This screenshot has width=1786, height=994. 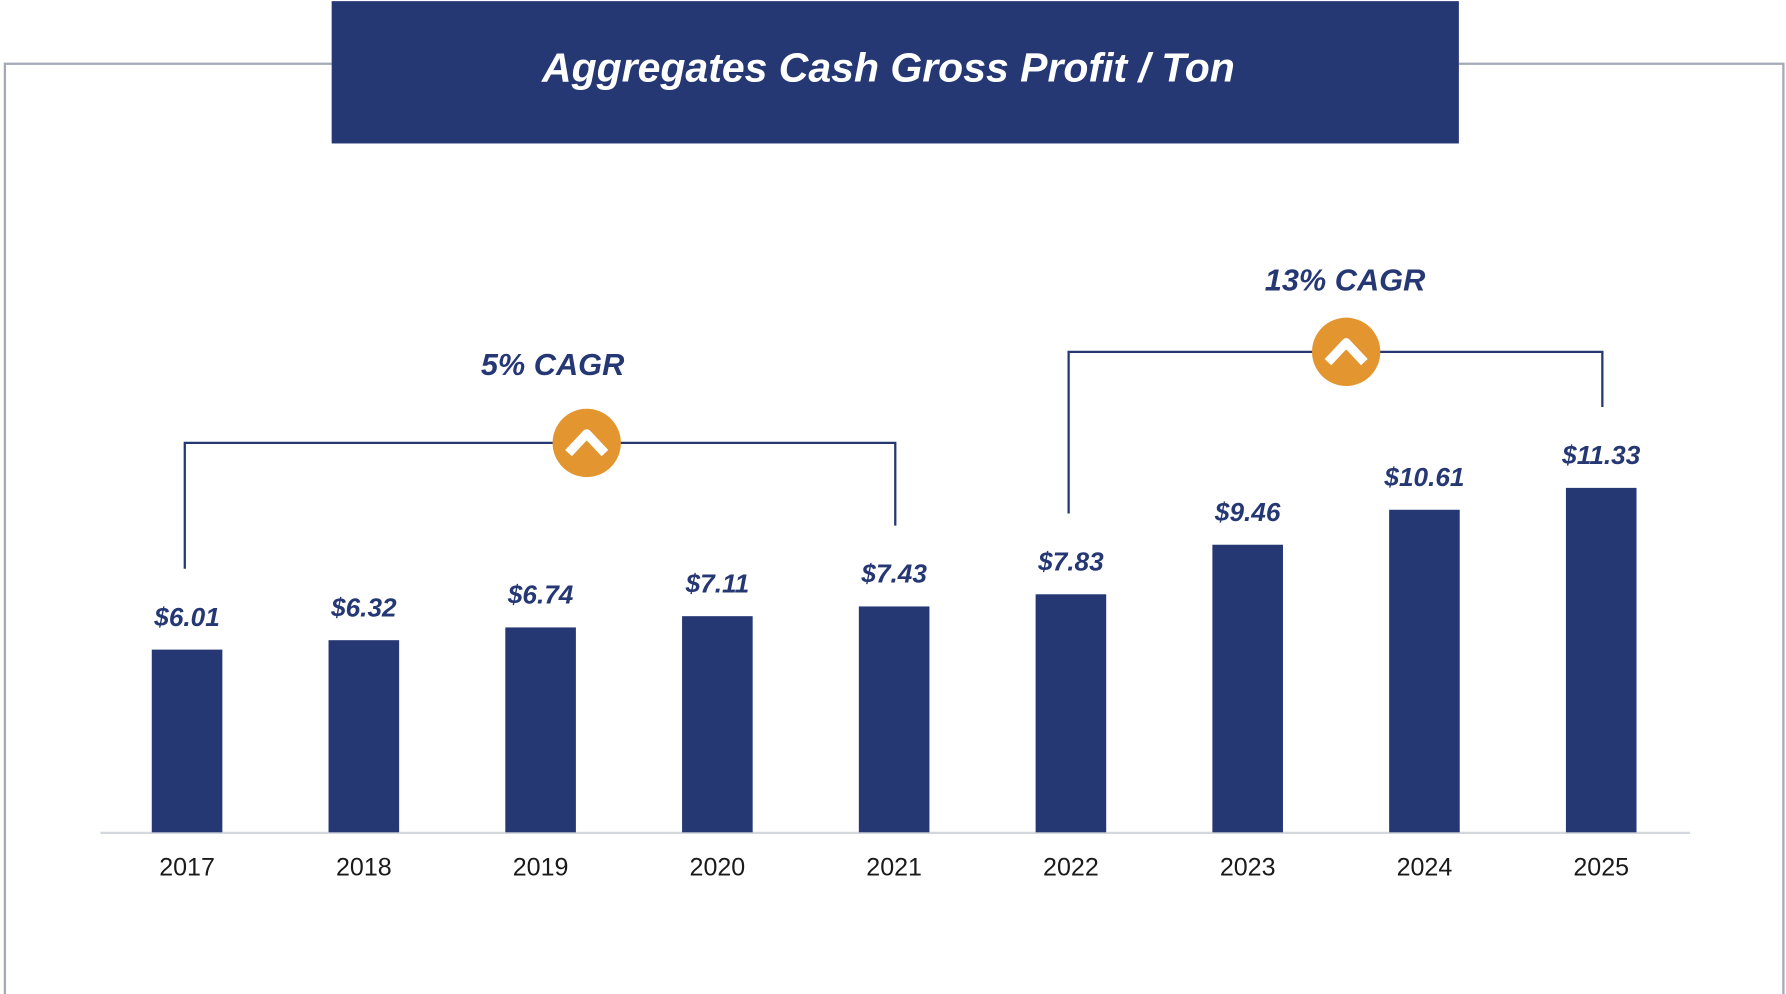 I want to click on value-label: $6.32, so click(x=363, y=607).